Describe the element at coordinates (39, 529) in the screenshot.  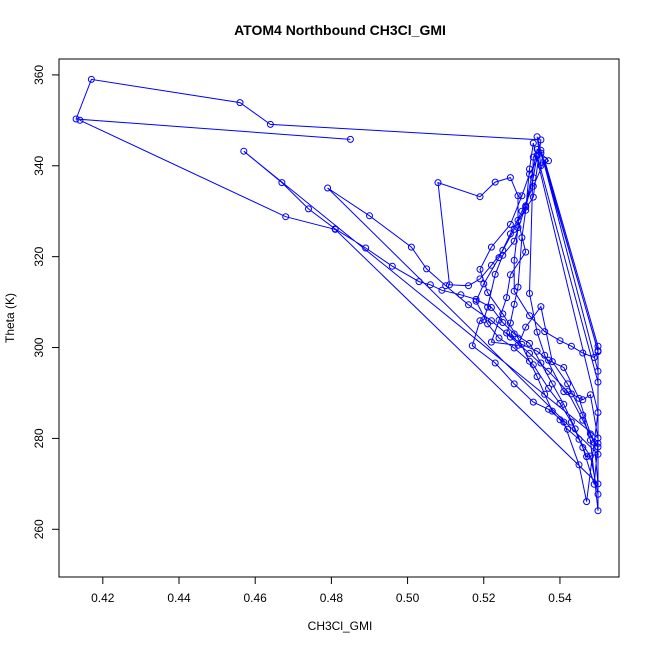
I see `y-tick-label: 260` at that location.